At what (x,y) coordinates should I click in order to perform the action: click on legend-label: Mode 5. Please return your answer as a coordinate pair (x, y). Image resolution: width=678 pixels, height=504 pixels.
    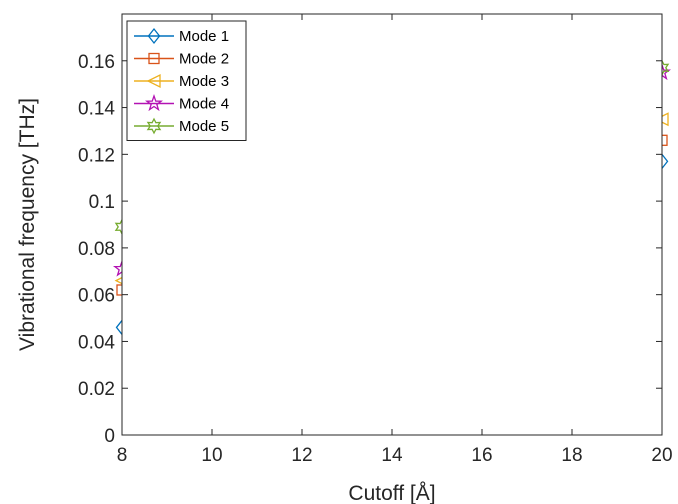
    Looking at the image, I should click on (204, 126).